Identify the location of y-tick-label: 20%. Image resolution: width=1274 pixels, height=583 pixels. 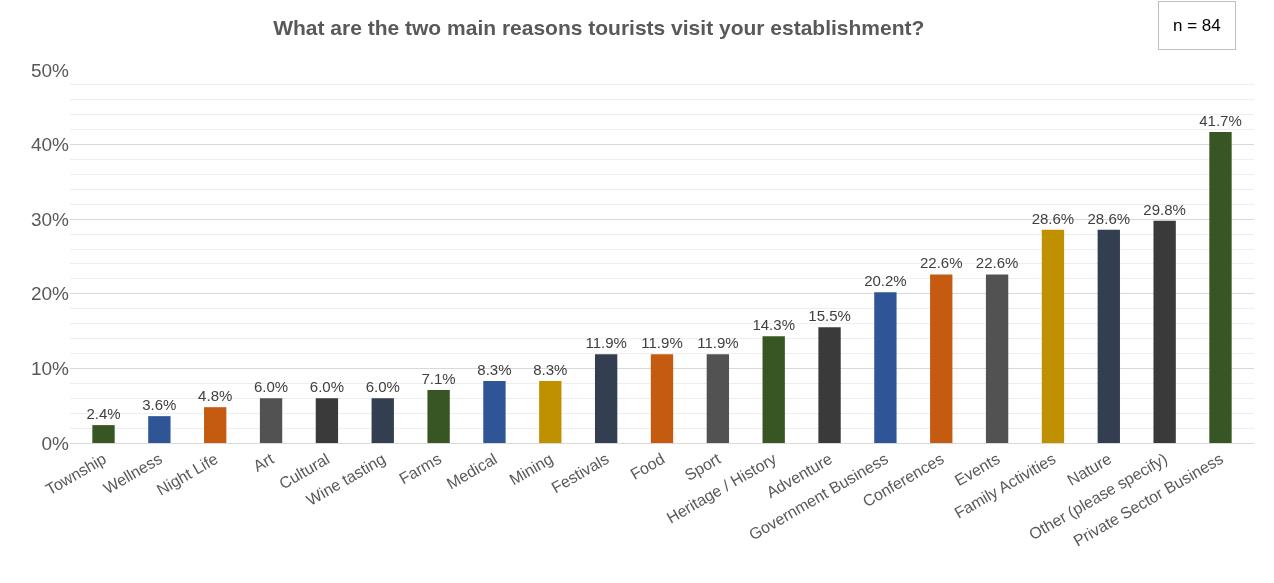
(50, 294).